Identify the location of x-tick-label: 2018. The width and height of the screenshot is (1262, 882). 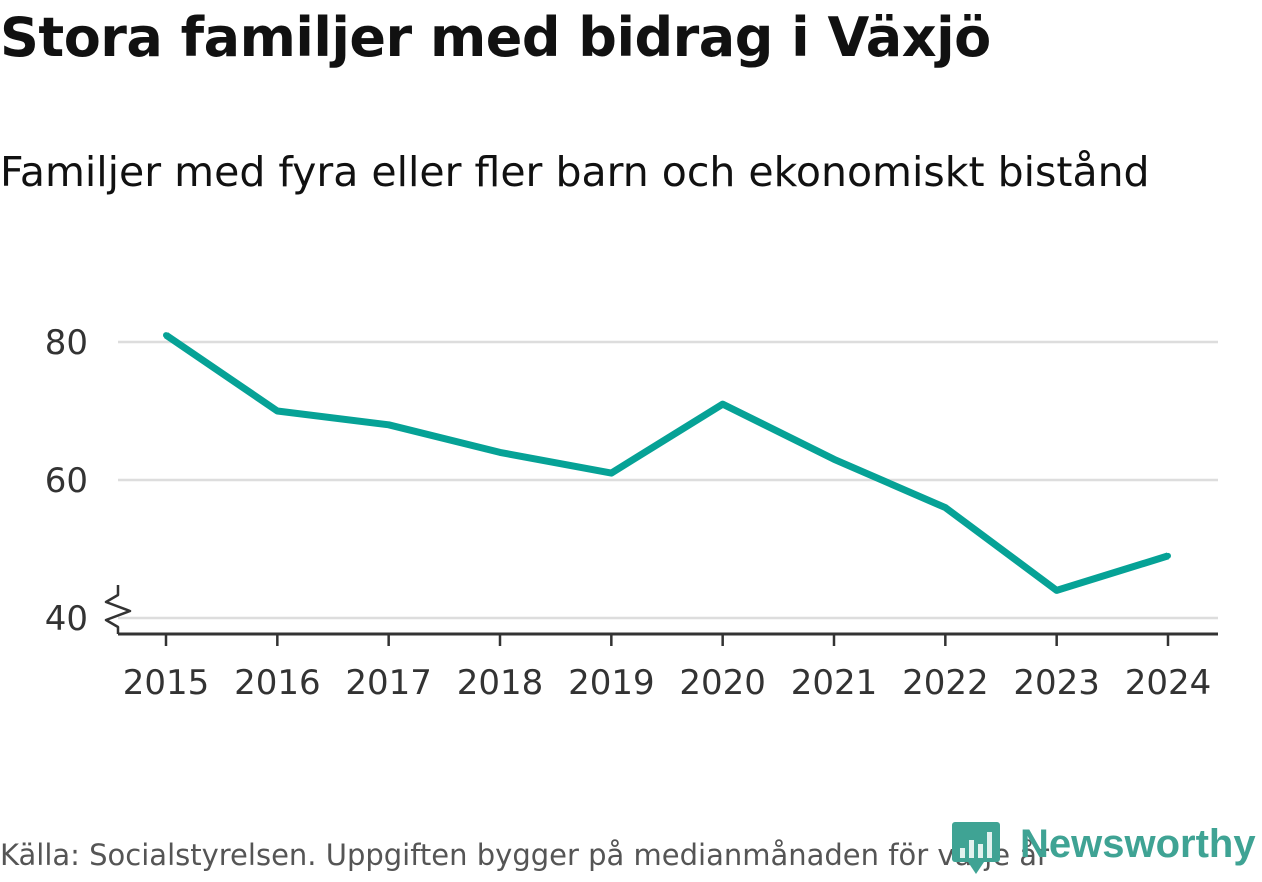
(500, 683).